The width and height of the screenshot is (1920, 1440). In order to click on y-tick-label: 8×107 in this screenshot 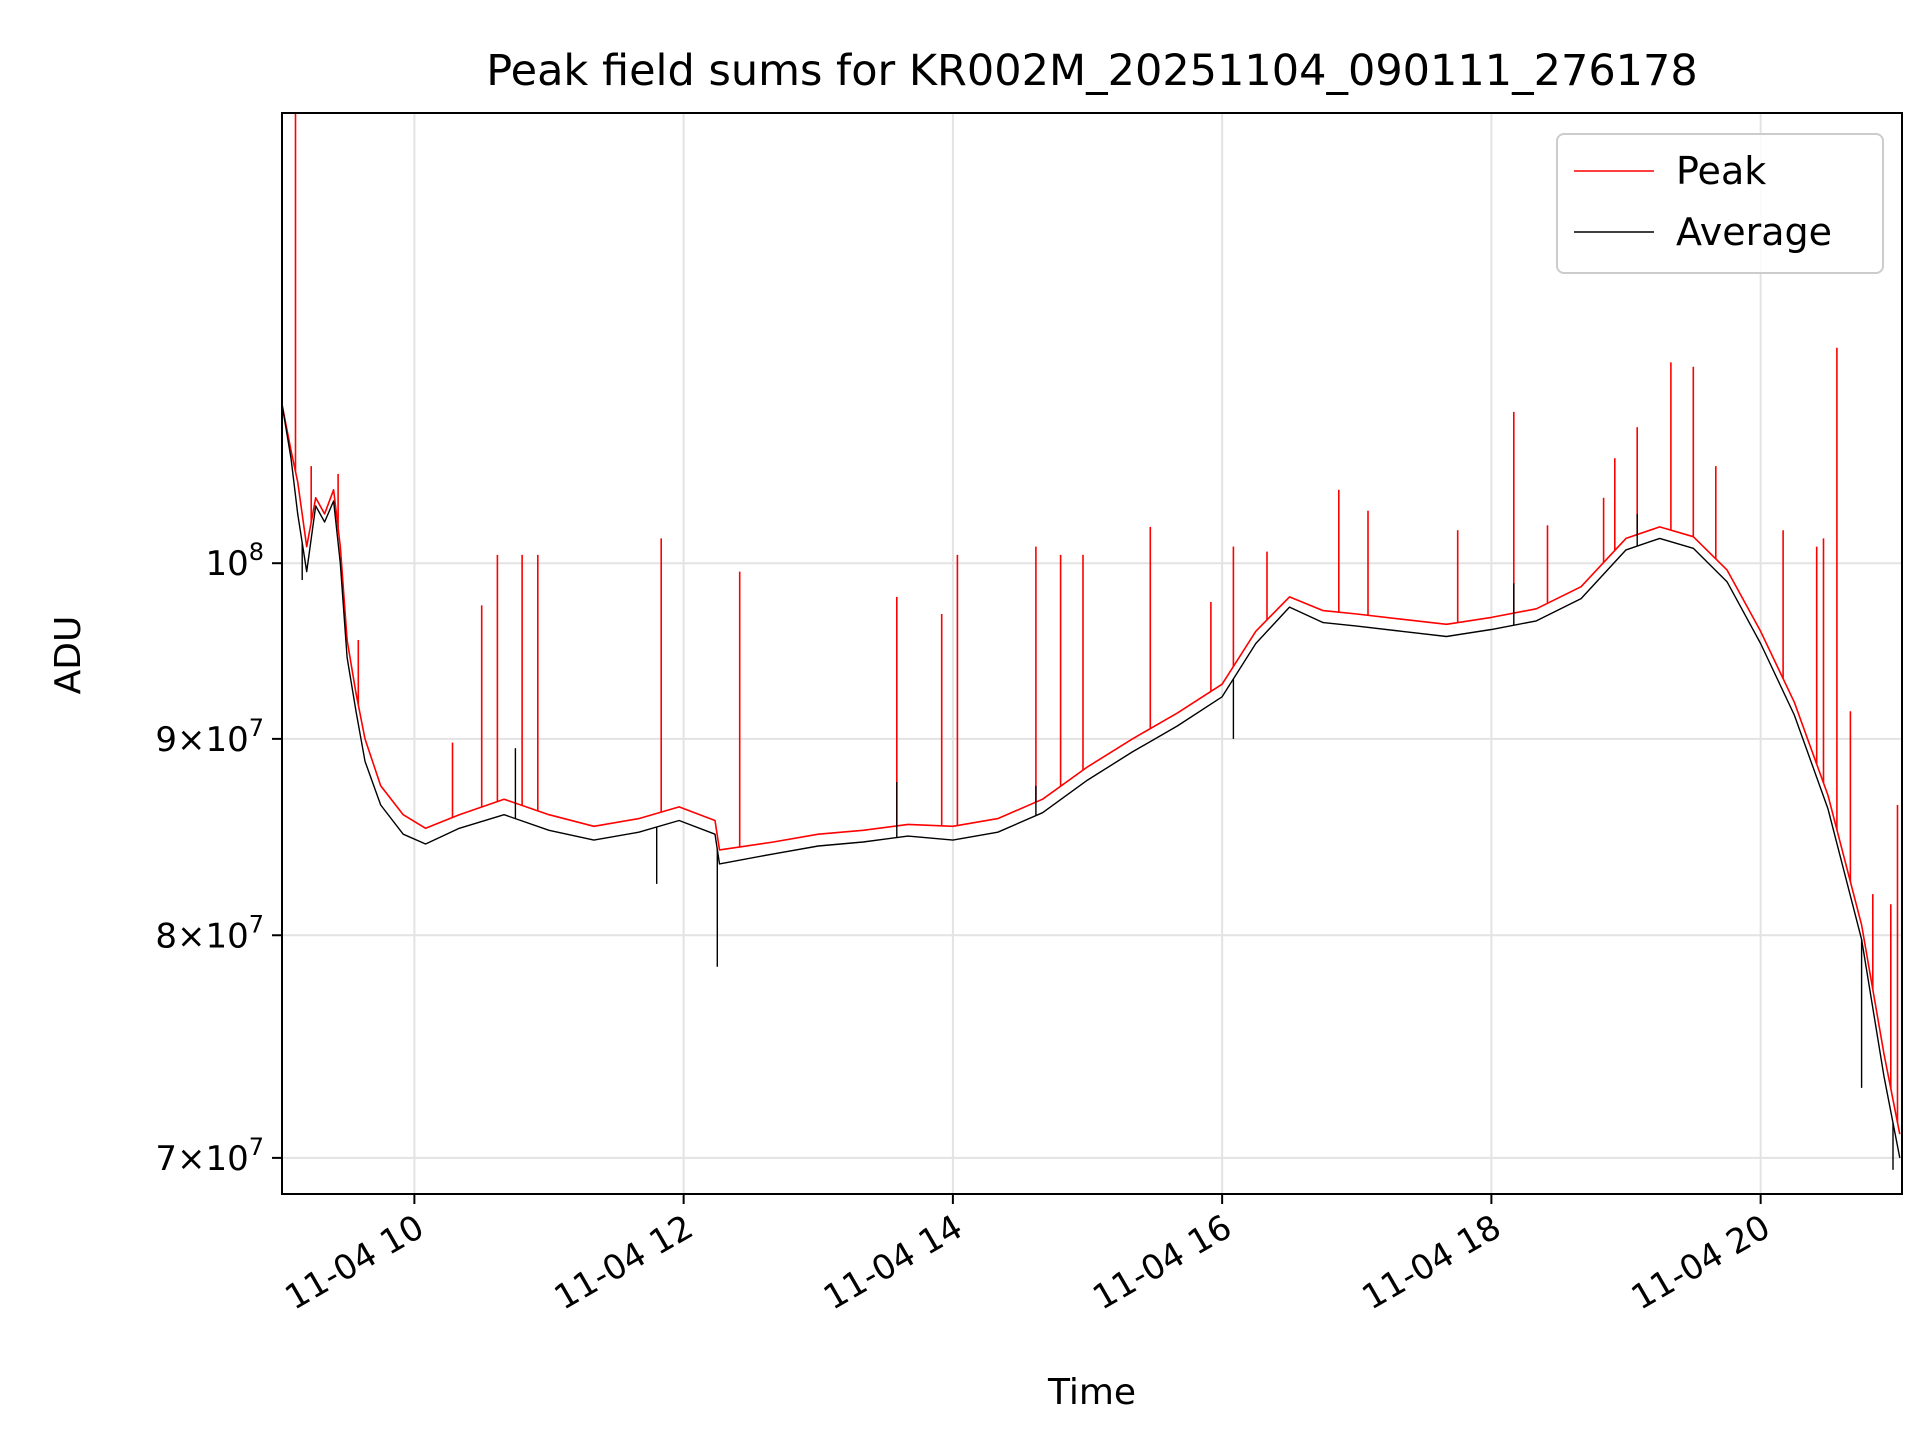, I will do `click(209, 933)`.